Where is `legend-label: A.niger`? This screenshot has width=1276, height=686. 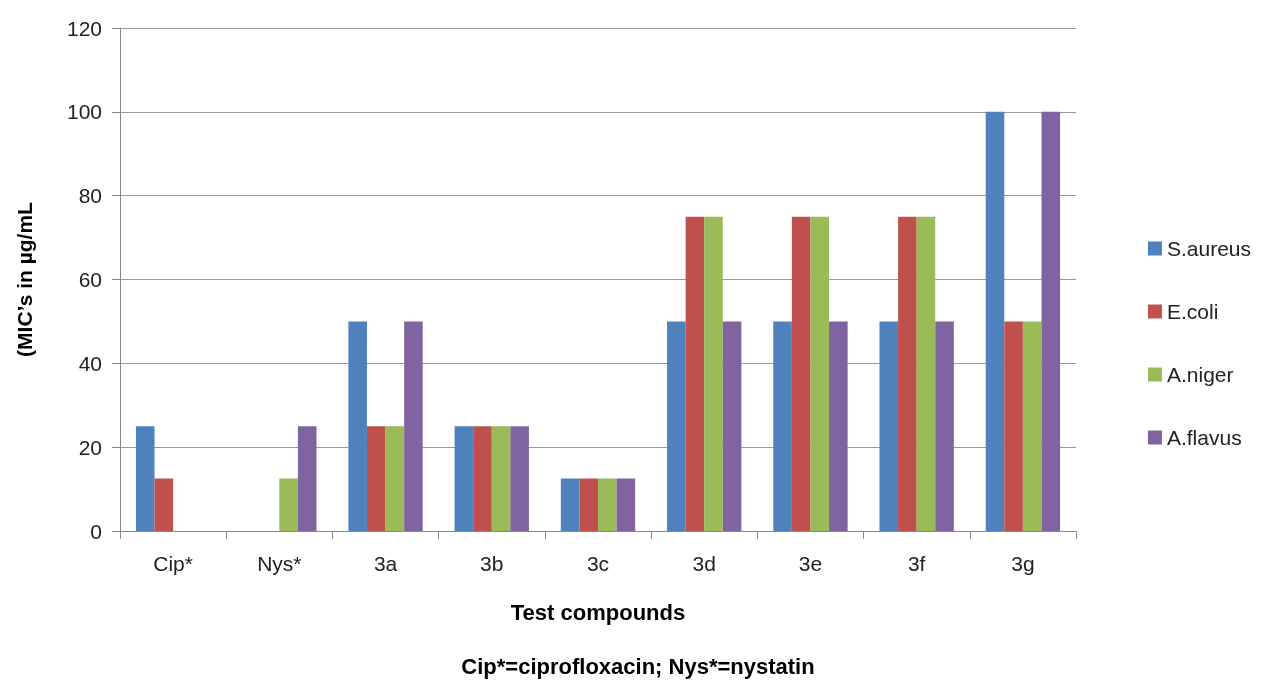 legend-label: A.niger is located at coordinates (1200, 374).